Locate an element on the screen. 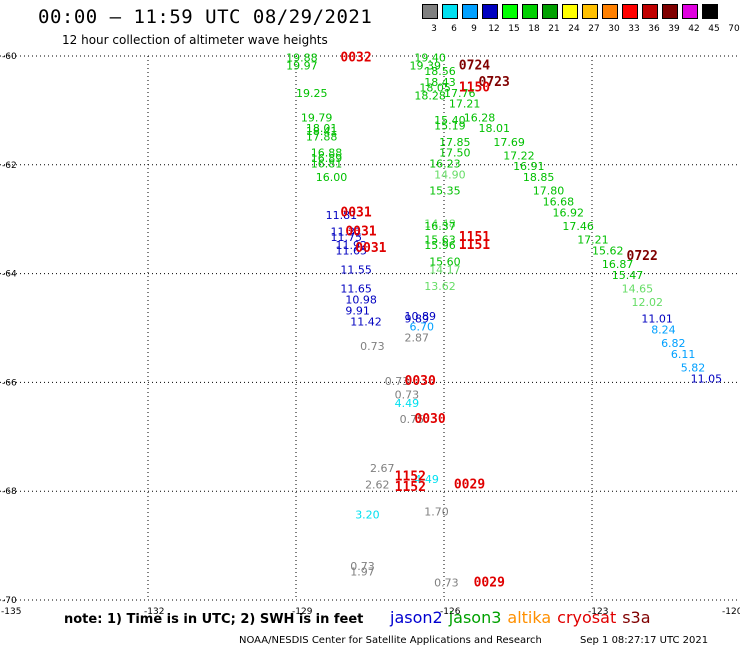 This screenshot has height=650, width=740. wave-height-value: 8.24 is located at coordinates (663, 329).